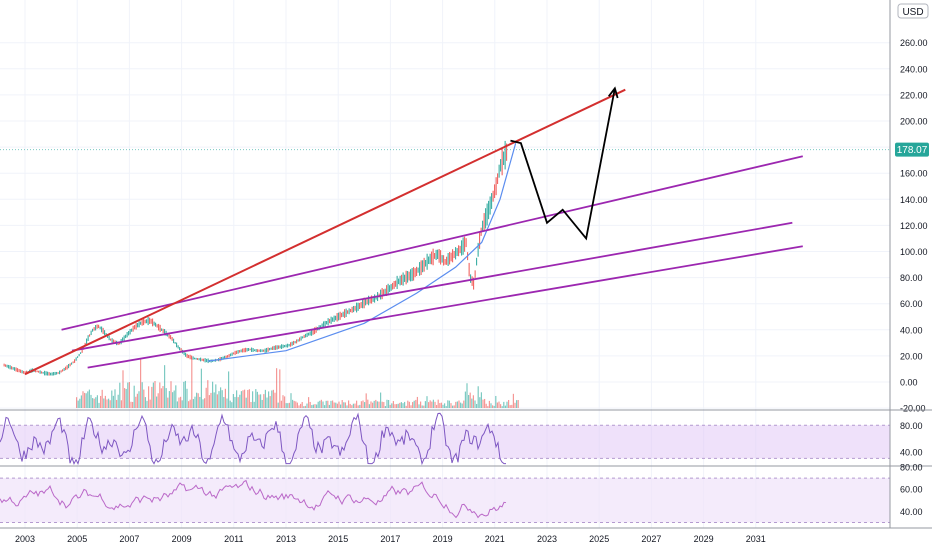 Image resolution: width=932 pixels, height=550 pixels. Describe the element at coordinates (651, 539) in the screenshot. I see `x-tick-label: 2027` at that location.